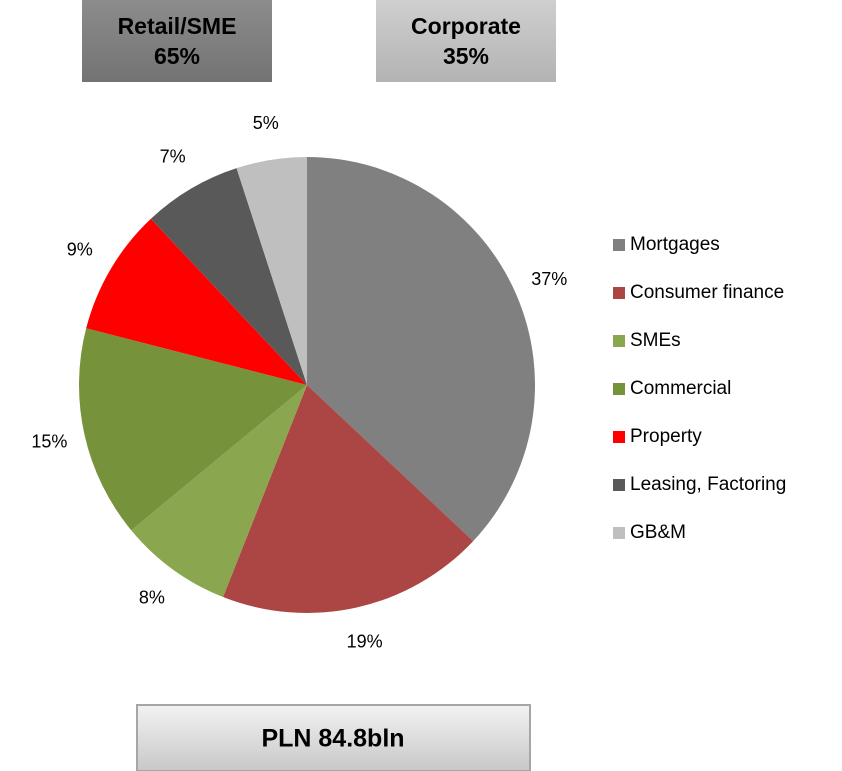 Image resolution: width=842 pixels, height=771 pixels. I want to click on legend-label: Mortgages, so click(675, 244).